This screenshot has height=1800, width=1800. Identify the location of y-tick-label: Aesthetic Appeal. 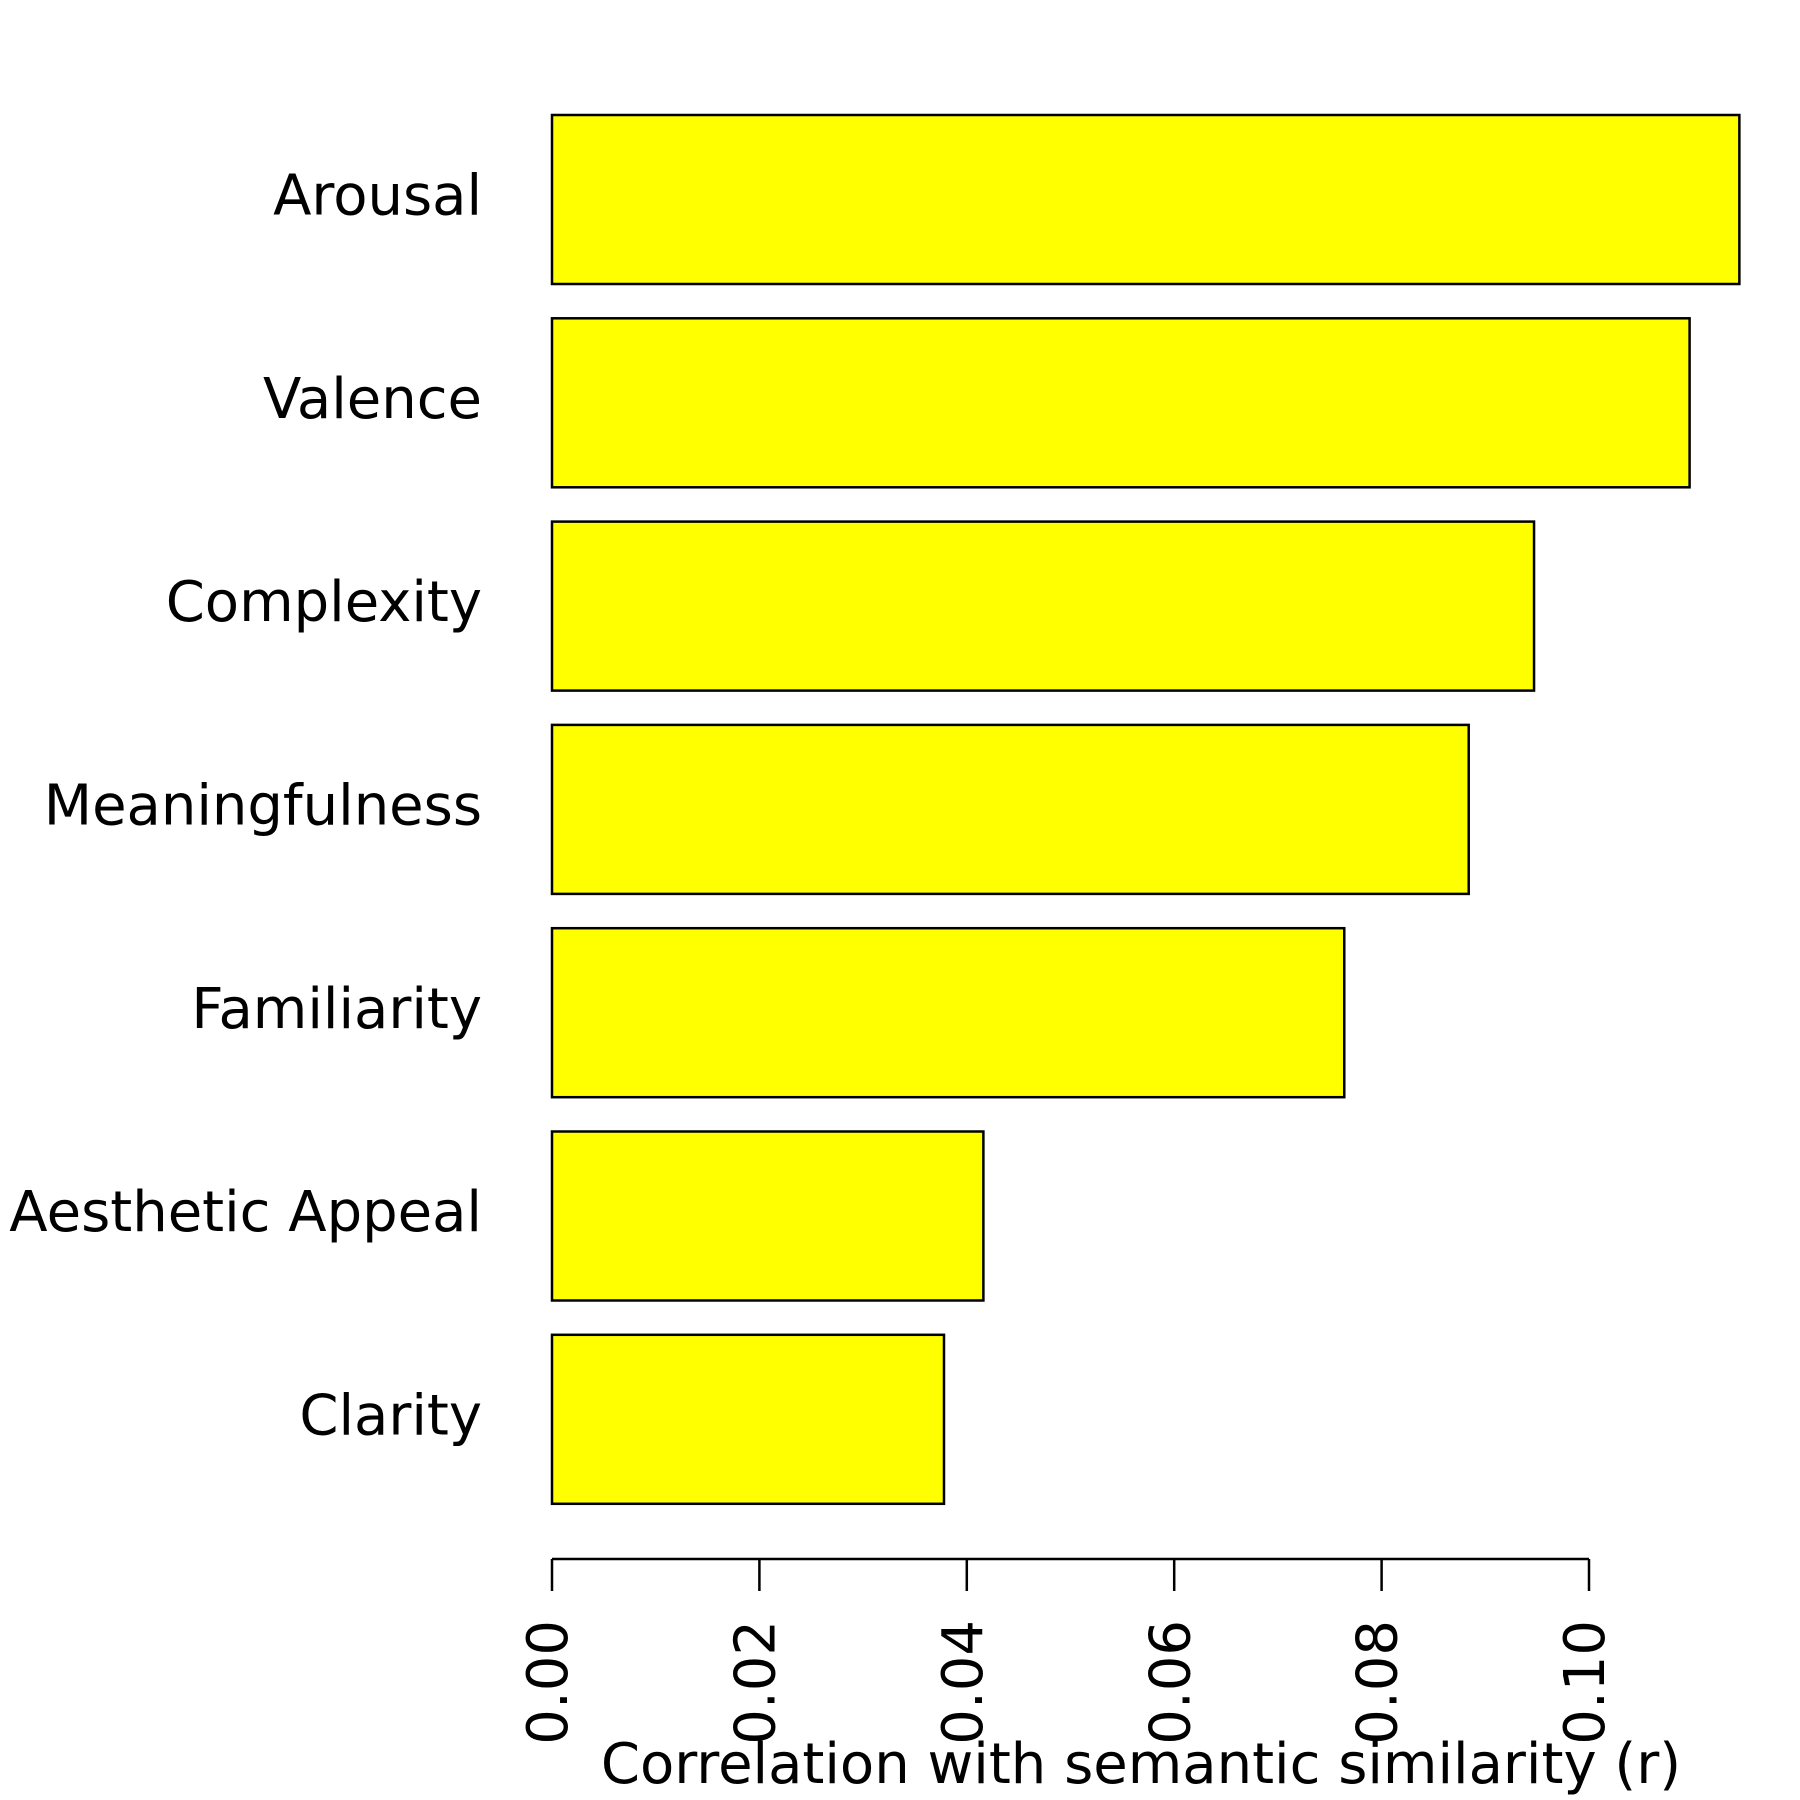
(245, 1212).